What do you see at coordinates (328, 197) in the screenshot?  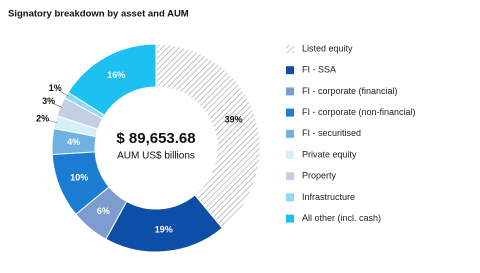 I see `legend-label: Infrastructure` at bounding box center [328, 197].